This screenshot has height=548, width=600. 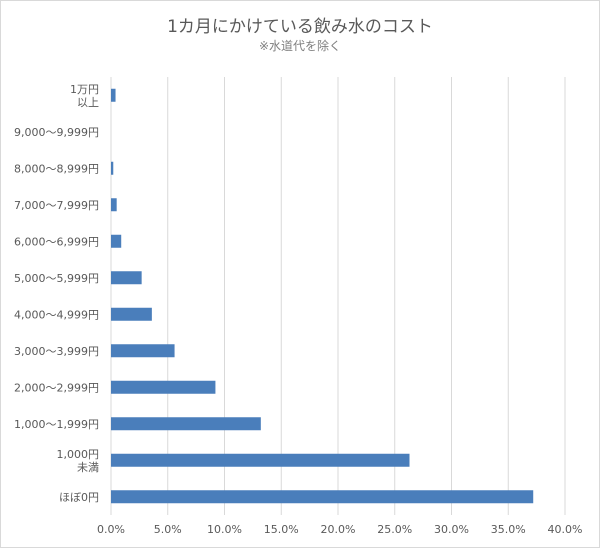 What do you see at coordinates (56, 241) in the screenshot?
I see `category-label: 6,000～6,999円` at bounding box center [56, 241].